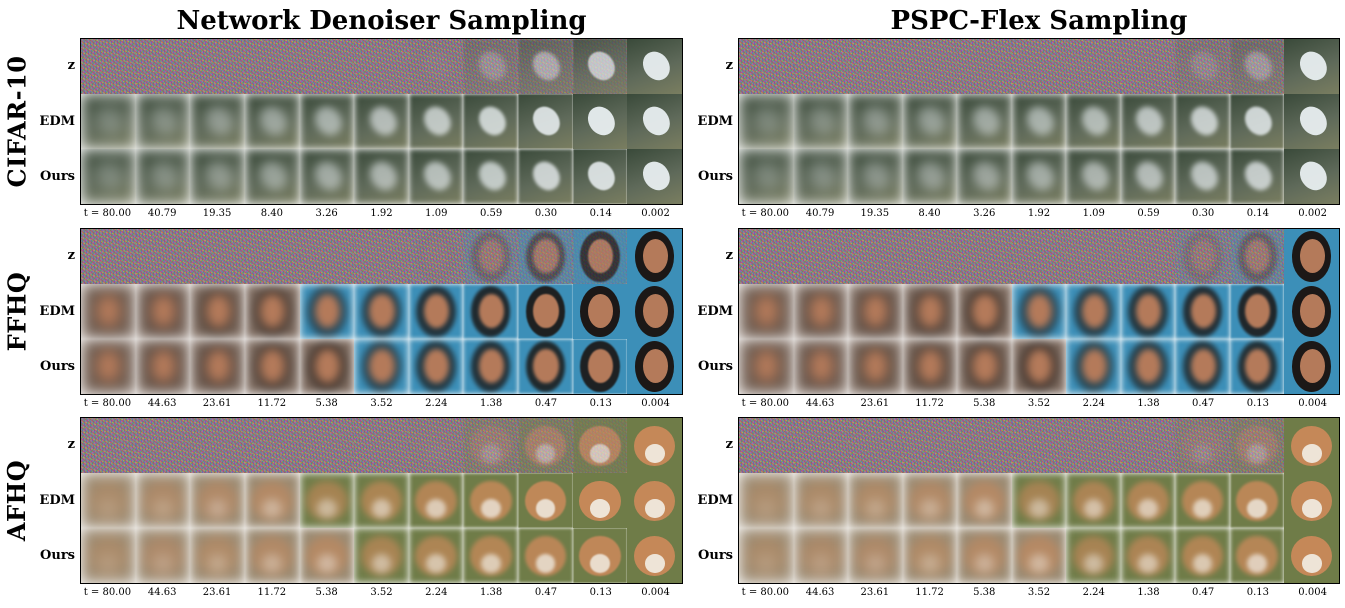 Image resolution: width=1345 pixels, height=608 pixels. What do you see at coordinates (729, 444) in the screenshot?
I see `row-label-right: z` at bounding box center [729, 444].